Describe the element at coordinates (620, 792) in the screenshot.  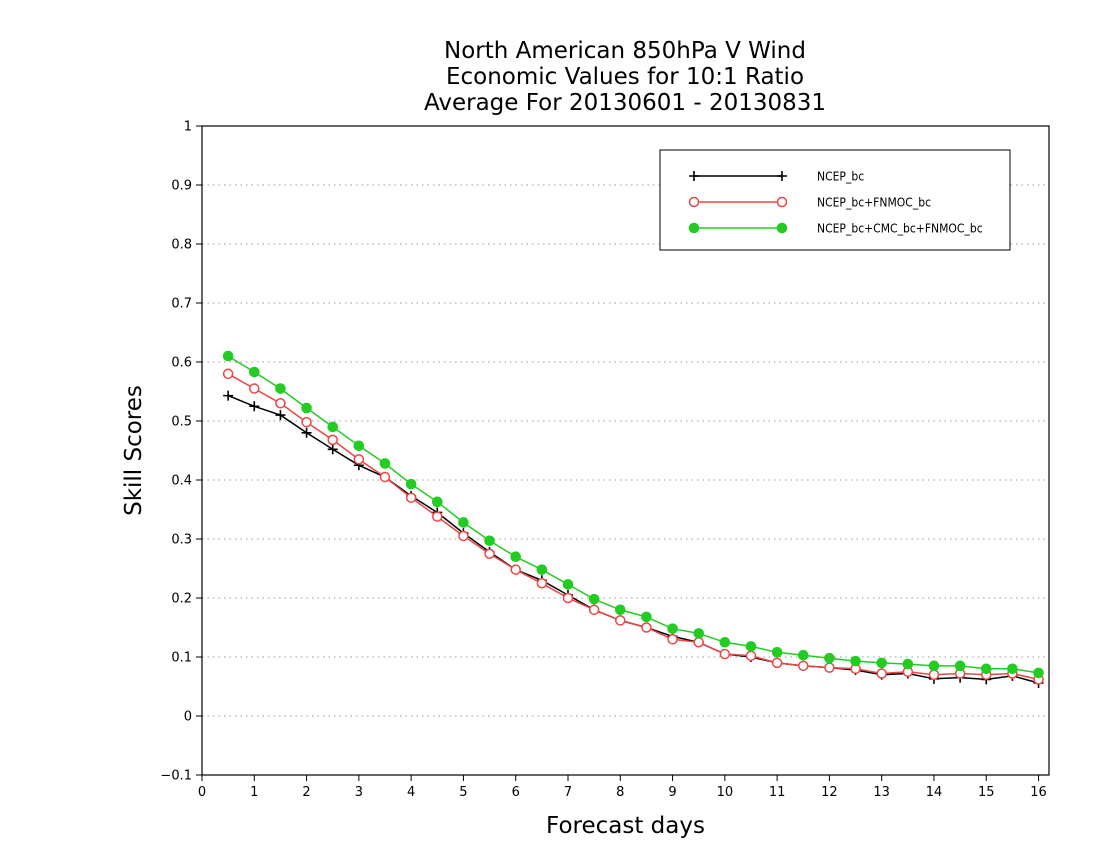
I see `x-tick-label: 8` at that location.